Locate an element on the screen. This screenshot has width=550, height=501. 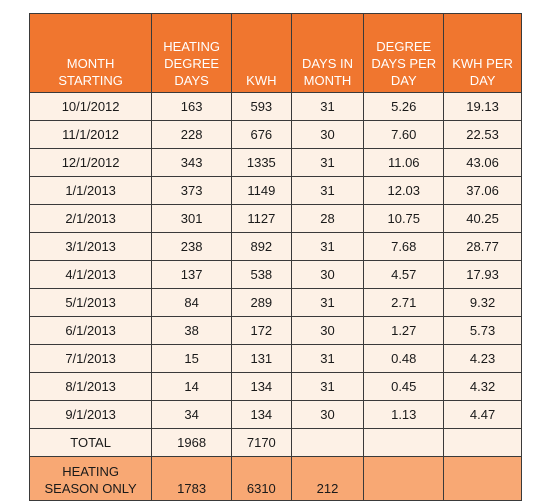
header-month-starting: MONTH STARTING is located at coordinates (90, 53).